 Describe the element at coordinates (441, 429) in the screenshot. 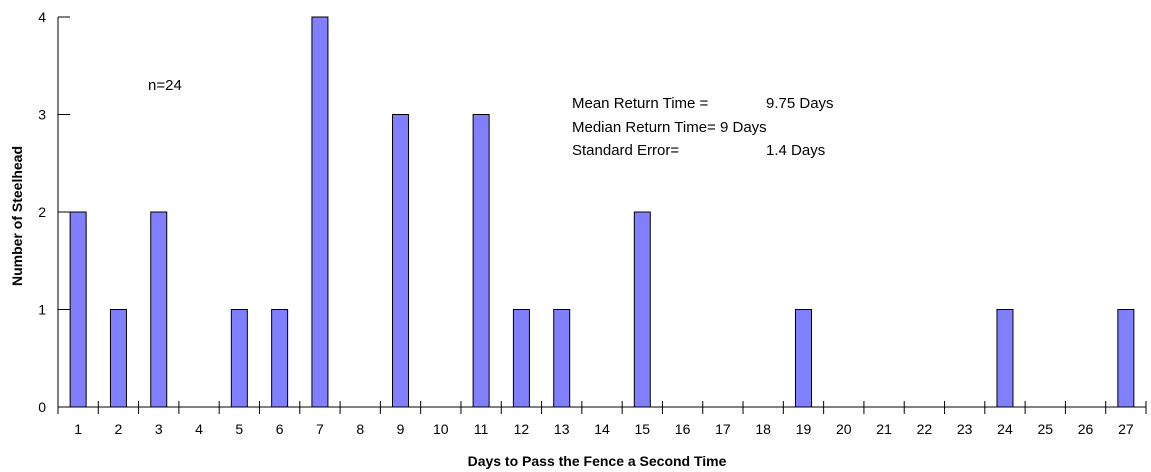

I see `x-tick-label: 10` at that location.